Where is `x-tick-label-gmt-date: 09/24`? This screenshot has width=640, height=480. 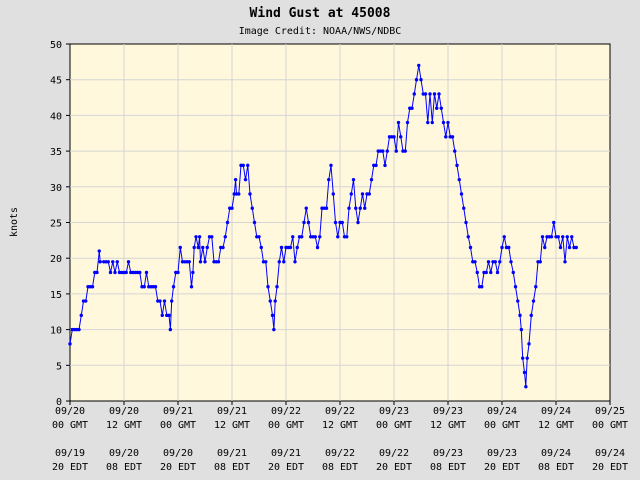
x-tick-label-gmt-date: 09/24 is located at coordinates (502, 411).